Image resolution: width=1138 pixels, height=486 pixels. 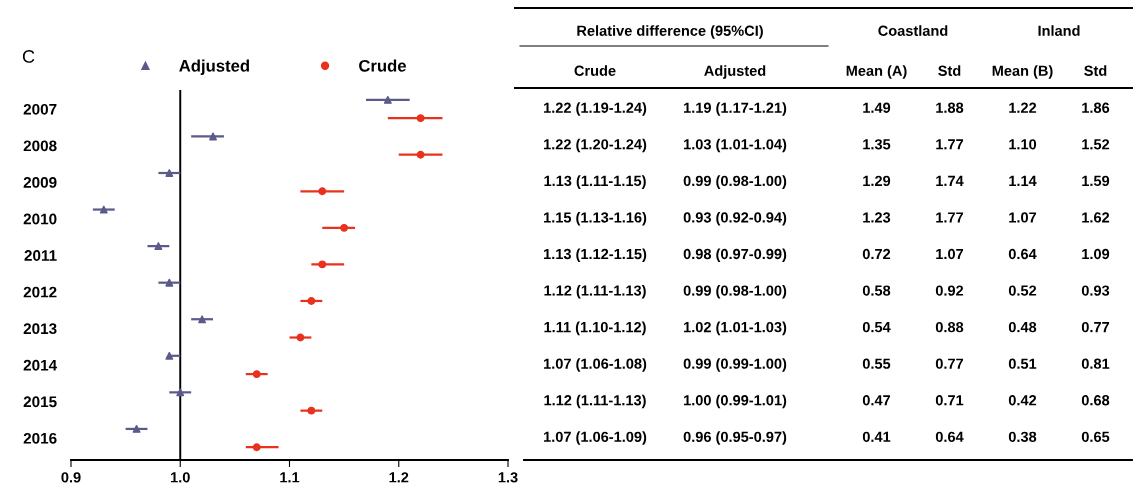 What do you see at coordinates (595, 438) in the screenshot?
I see `data-label: 1.07 (1.06-1.09)` at bounding box center [595, 438].